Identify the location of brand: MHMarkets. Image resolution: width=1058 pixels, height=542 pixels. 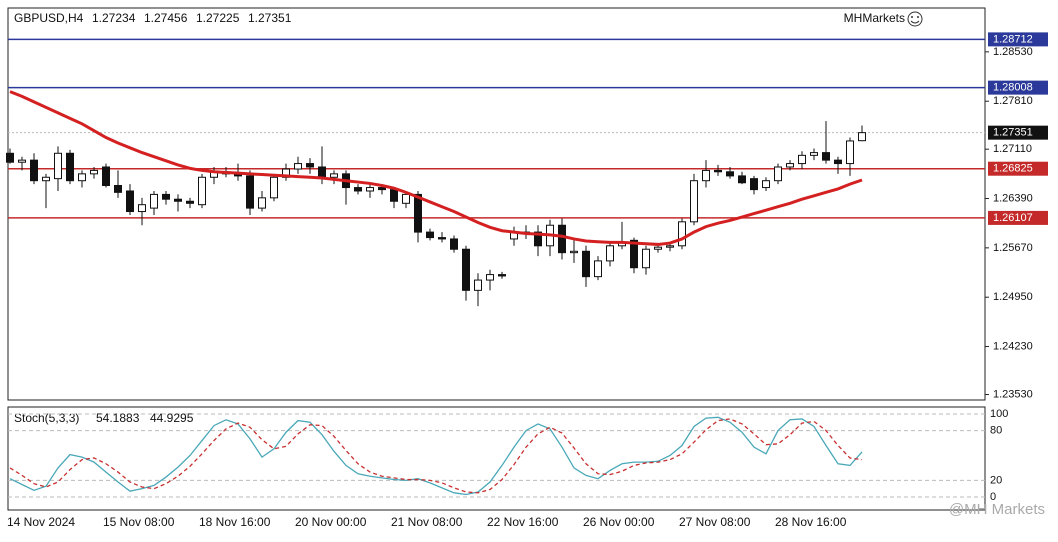
(874, 18).